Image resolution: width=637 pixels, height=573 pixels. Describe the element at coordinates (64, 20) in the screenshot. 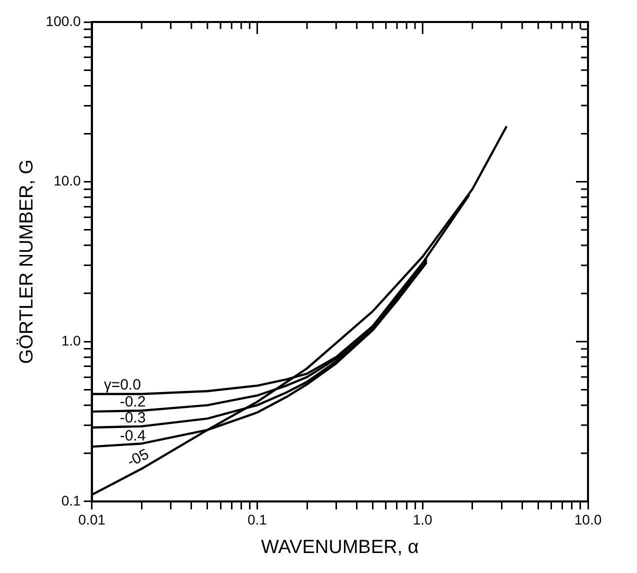

I see `y-tick-label: 100.0` at that location.